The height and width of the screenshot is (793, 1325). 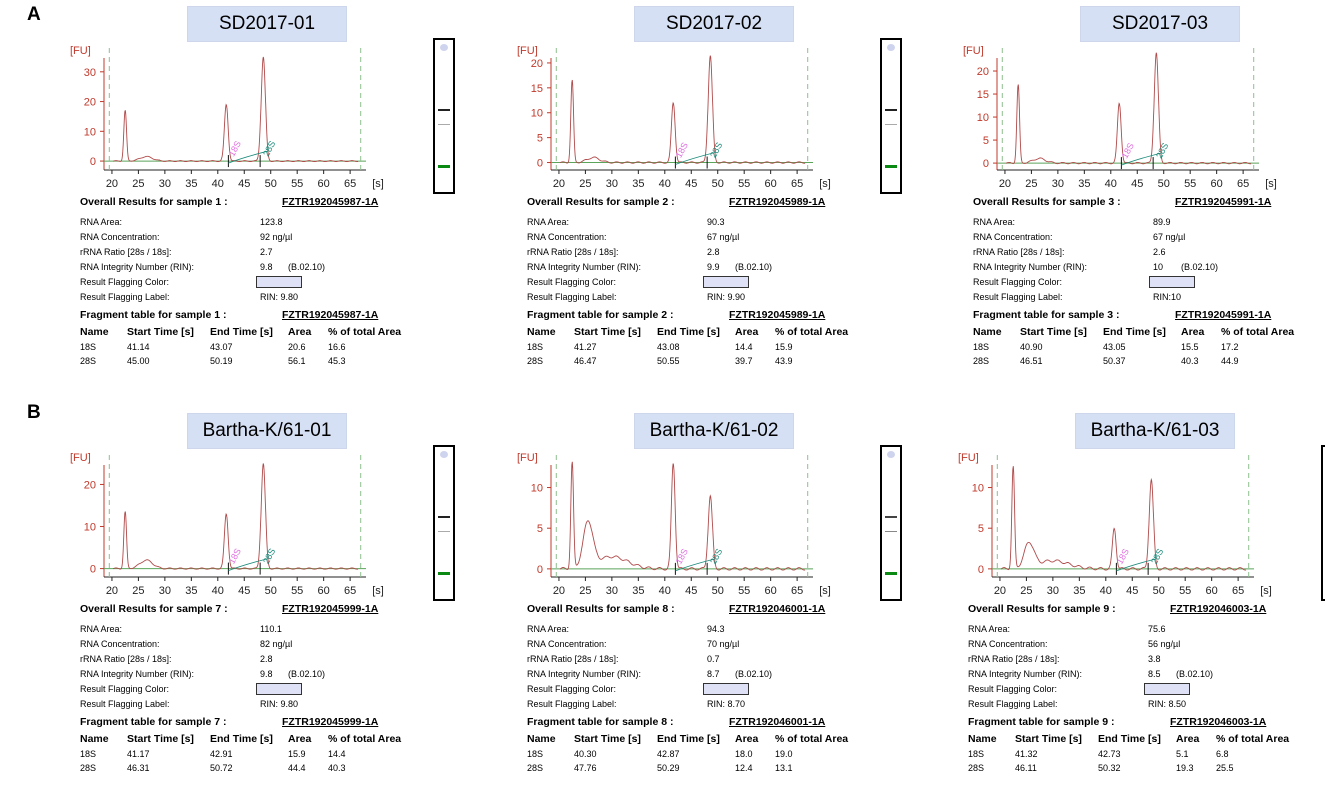 I want to click on column-header: Name, so click(x=541, y=332).